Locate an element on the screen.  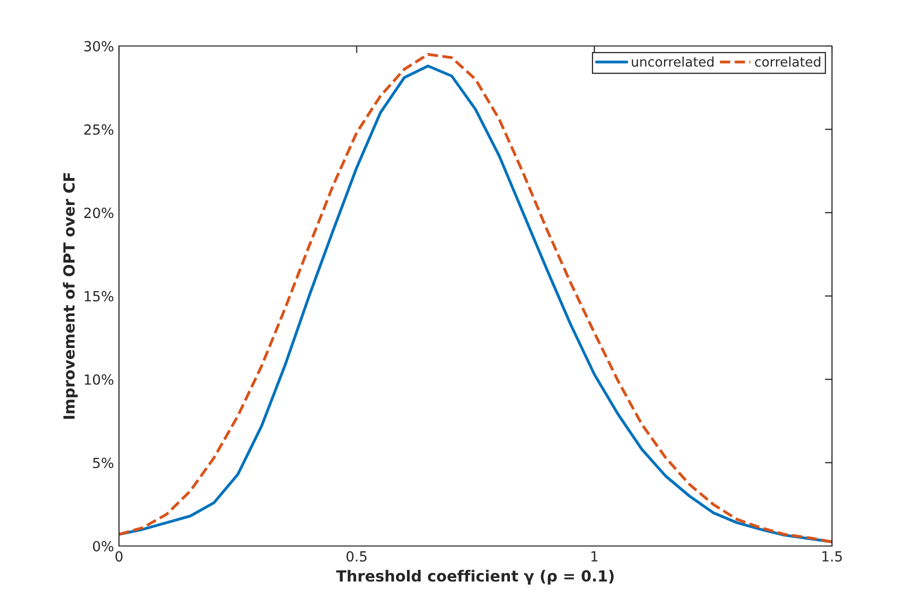
legend-label: correlated is located at coordinates (787, 61).